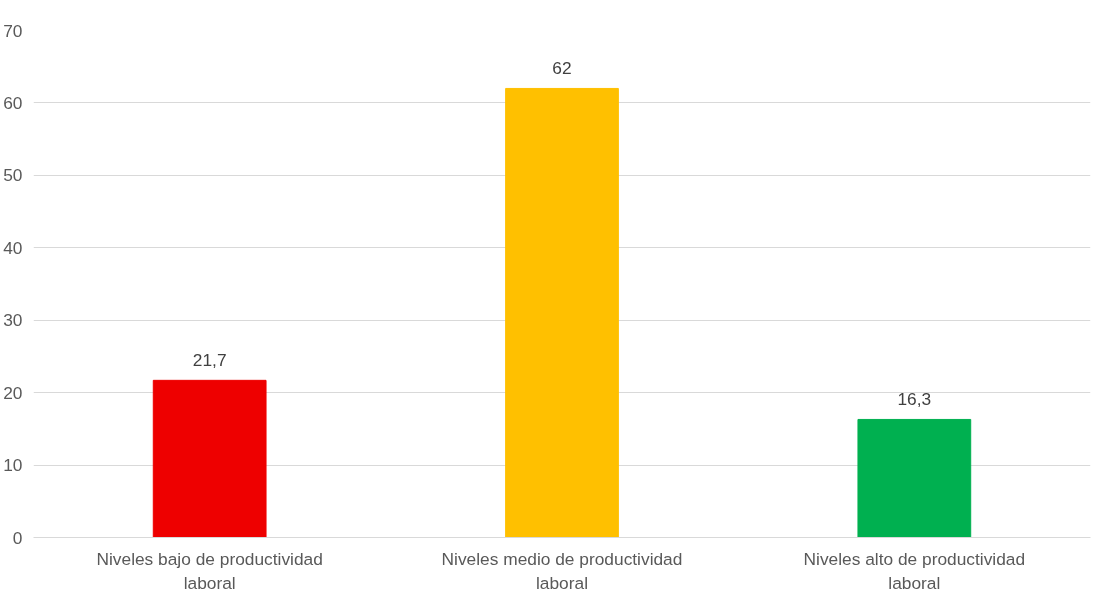 The height and width of the screenshot is (599, 1115). What do you see at coordinates (209, 360) in the screenshot?
I see `data-label: 21,7` at bounding box center [209, 360].